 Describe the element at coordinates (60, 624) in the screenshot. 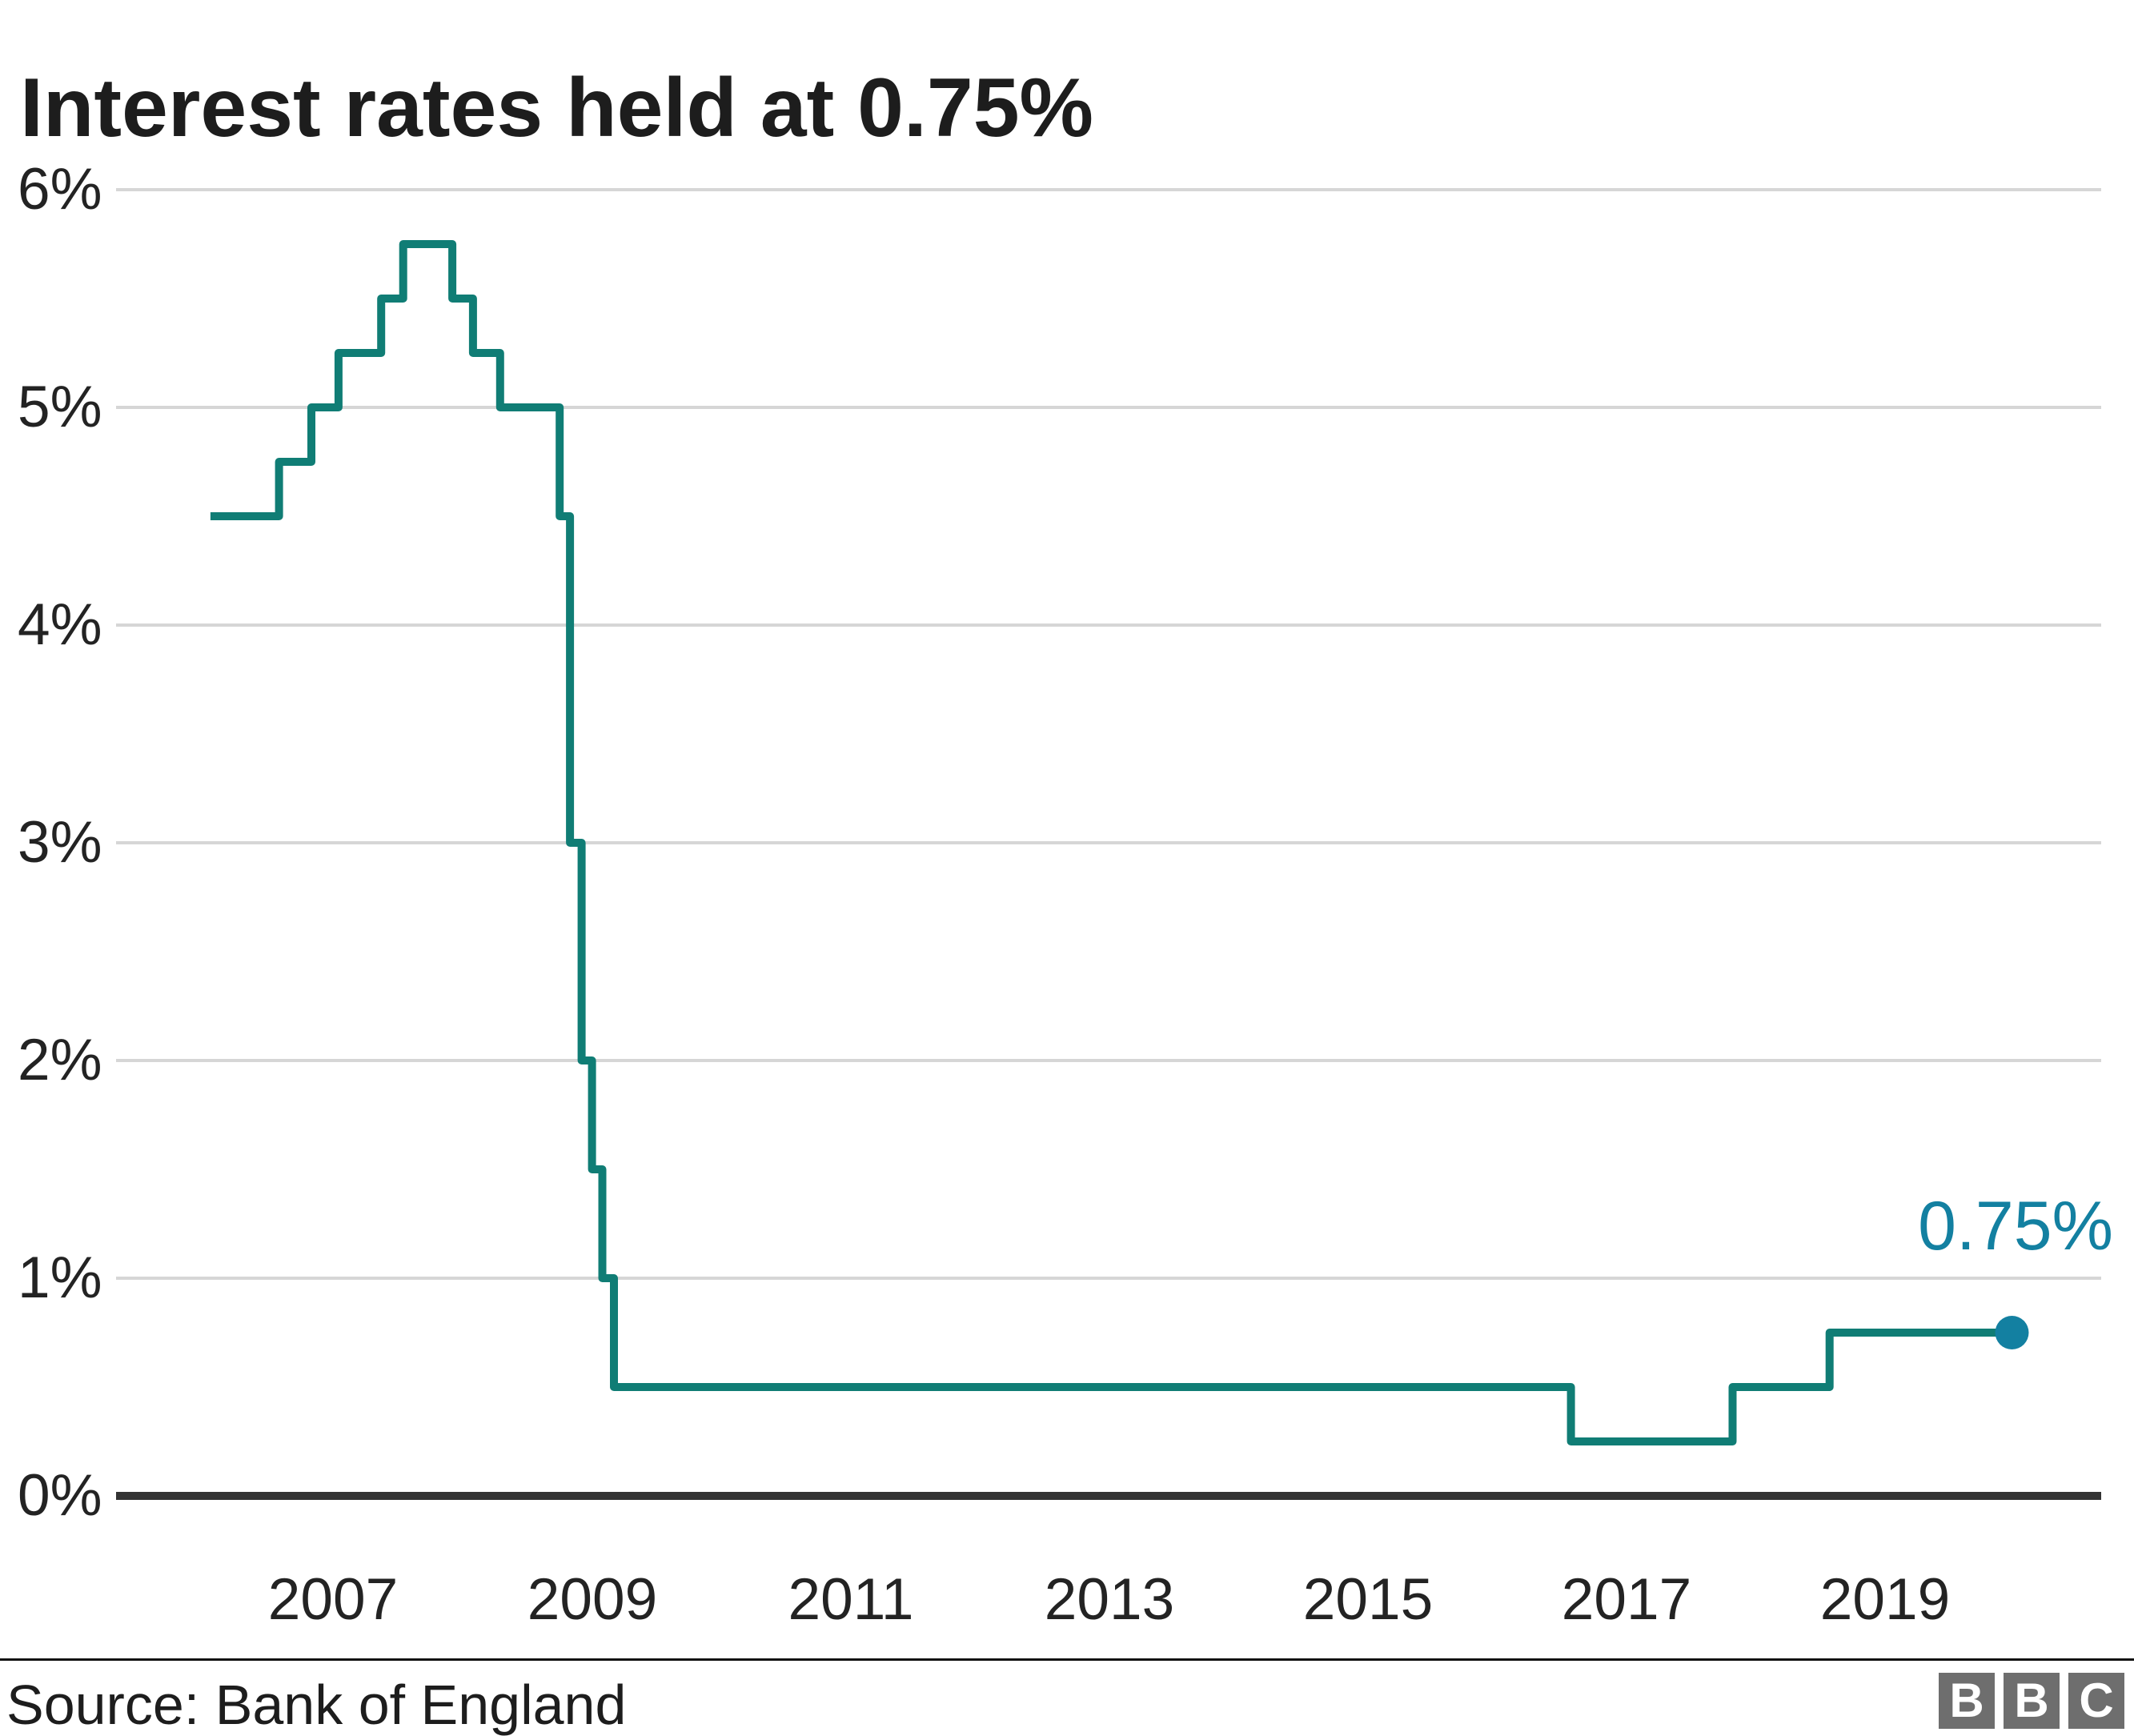

I see `y-tick-label: 4%` at that location.